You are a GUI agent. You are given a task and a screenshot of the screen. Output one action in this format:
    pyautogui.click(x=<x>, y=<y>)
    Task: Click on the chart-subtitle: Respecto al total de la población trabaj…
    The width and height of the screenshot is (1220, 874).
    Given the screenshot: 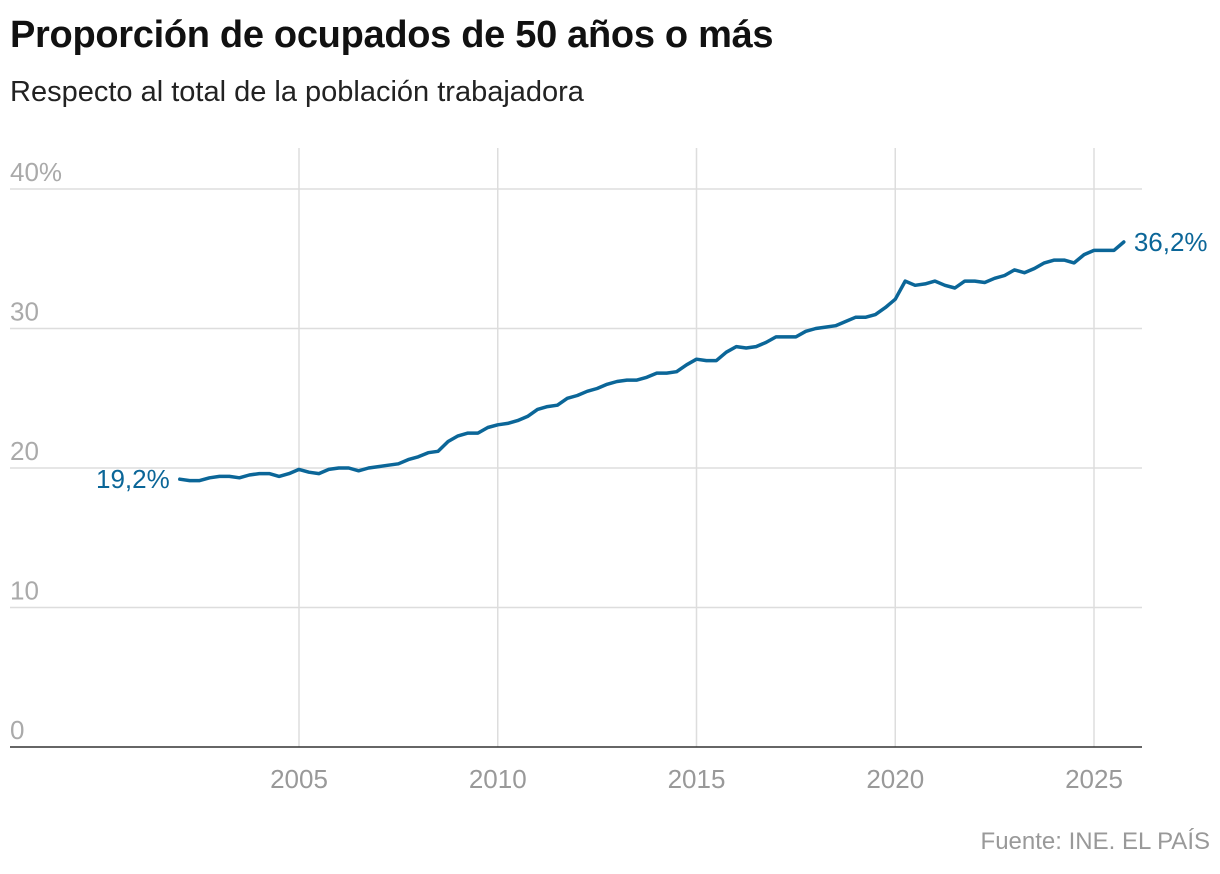 What is the action you would take?
    pyautogui.click(x=297, y=92)
    